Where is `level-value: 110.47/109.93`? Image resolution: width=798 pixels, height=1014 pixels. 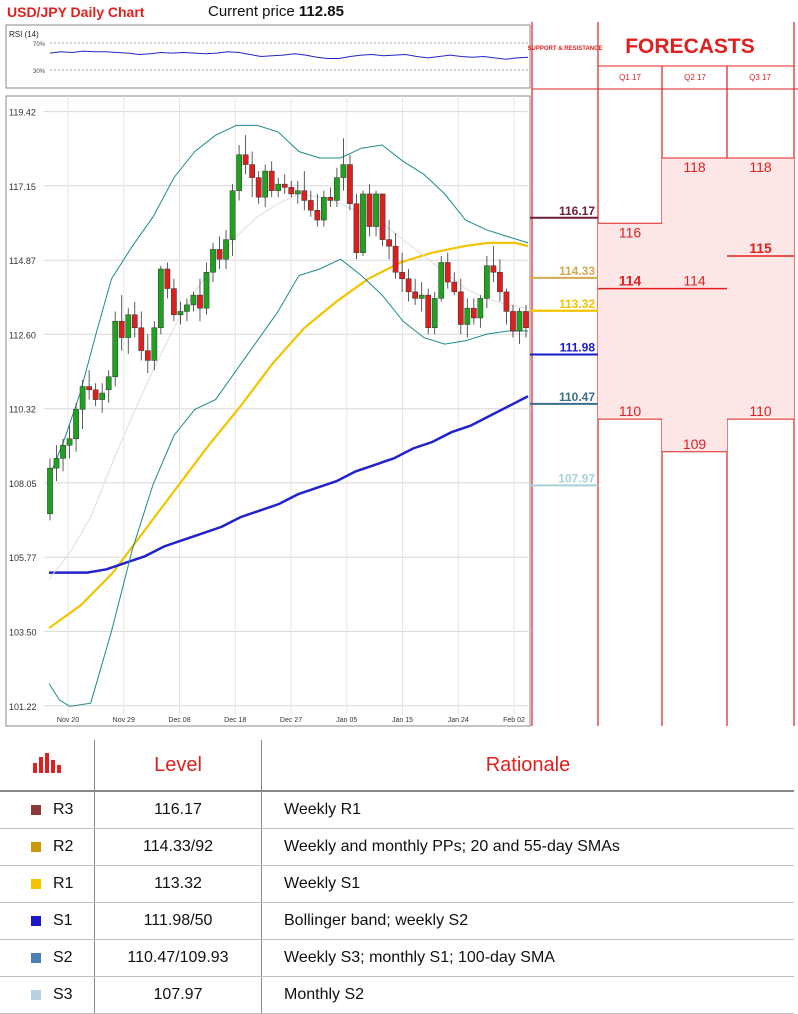
level-value: 110.47/109.93 is located at coordinates (178, 958).